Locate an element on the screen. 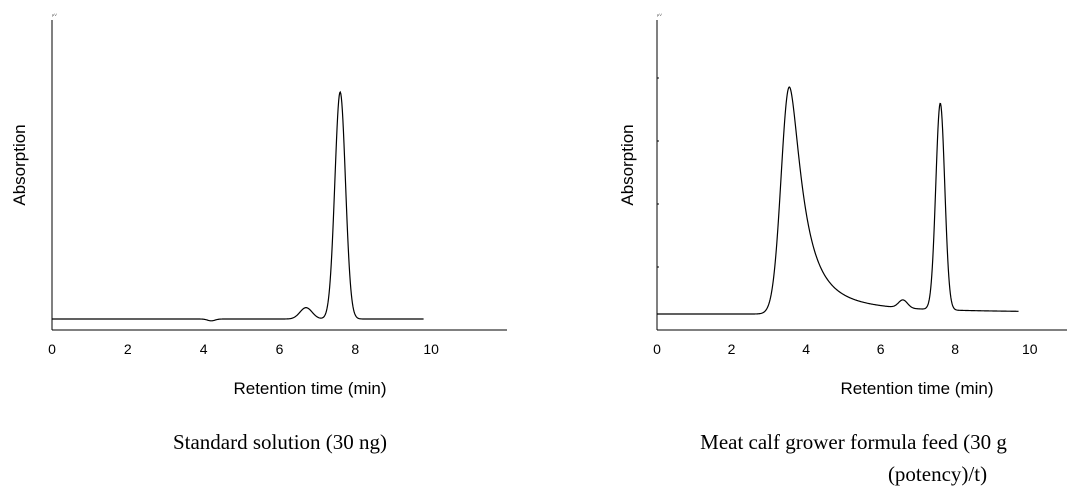  caption-line-2: (potency)/t) is located at coordinates (937, 474).